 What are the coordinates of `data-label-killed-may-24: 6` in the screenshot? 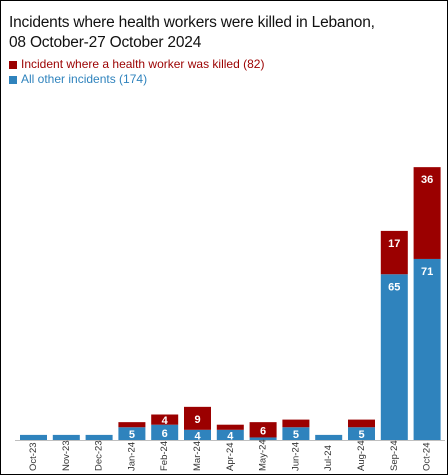 It's located at (263, 431).